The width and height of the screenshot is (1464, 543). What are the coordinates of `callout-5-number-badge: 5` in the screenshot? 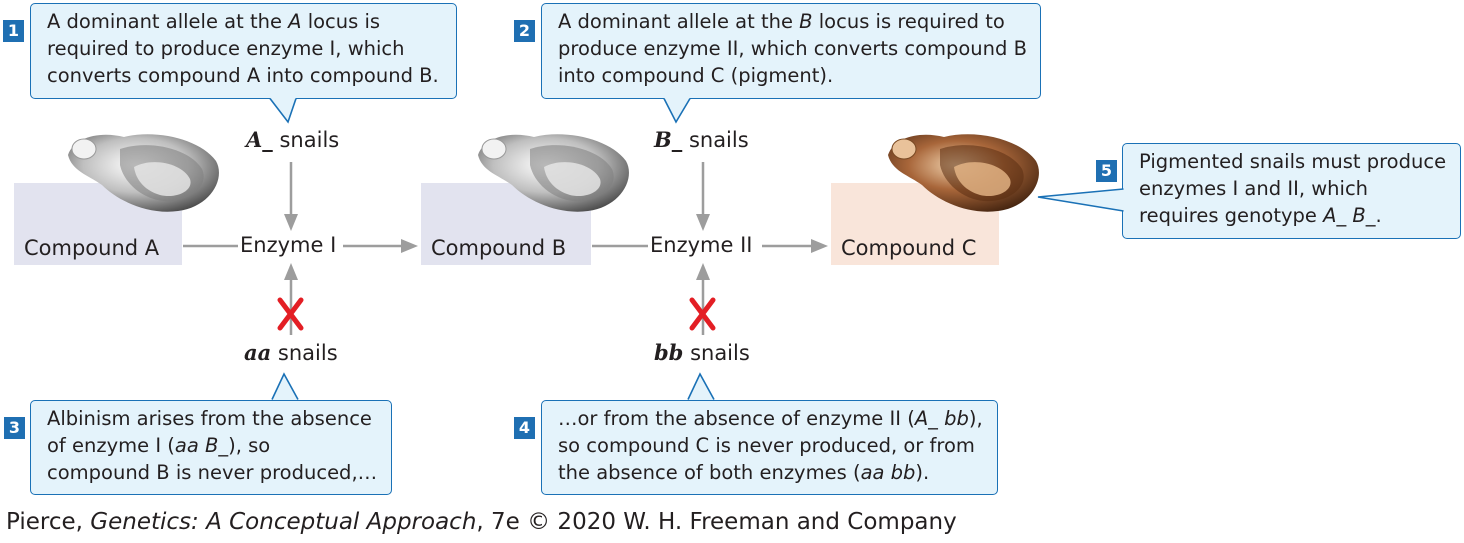 It's located at (1106, 171).